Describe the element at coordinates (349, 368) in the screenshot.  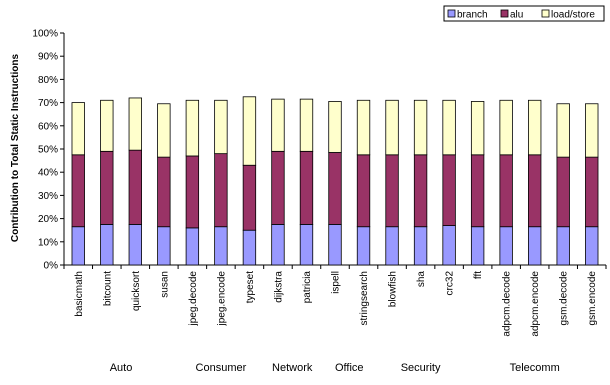
I see `group-label: Office` at that location.